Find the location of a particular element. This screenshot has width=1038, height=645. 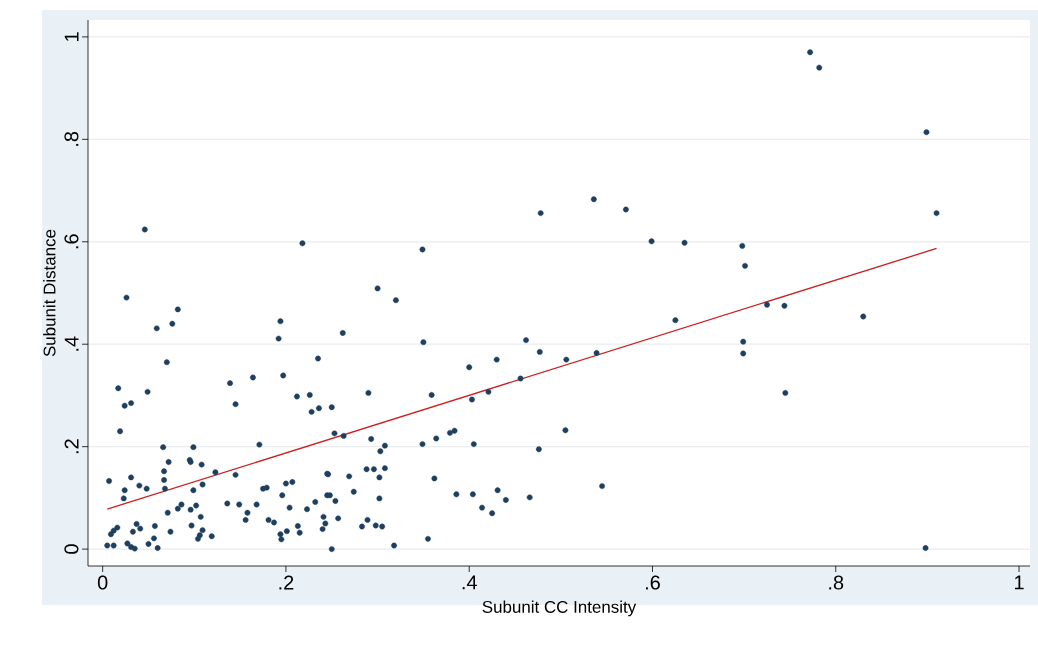

x-tick-label: 0 is located at coordinates (102, 582).